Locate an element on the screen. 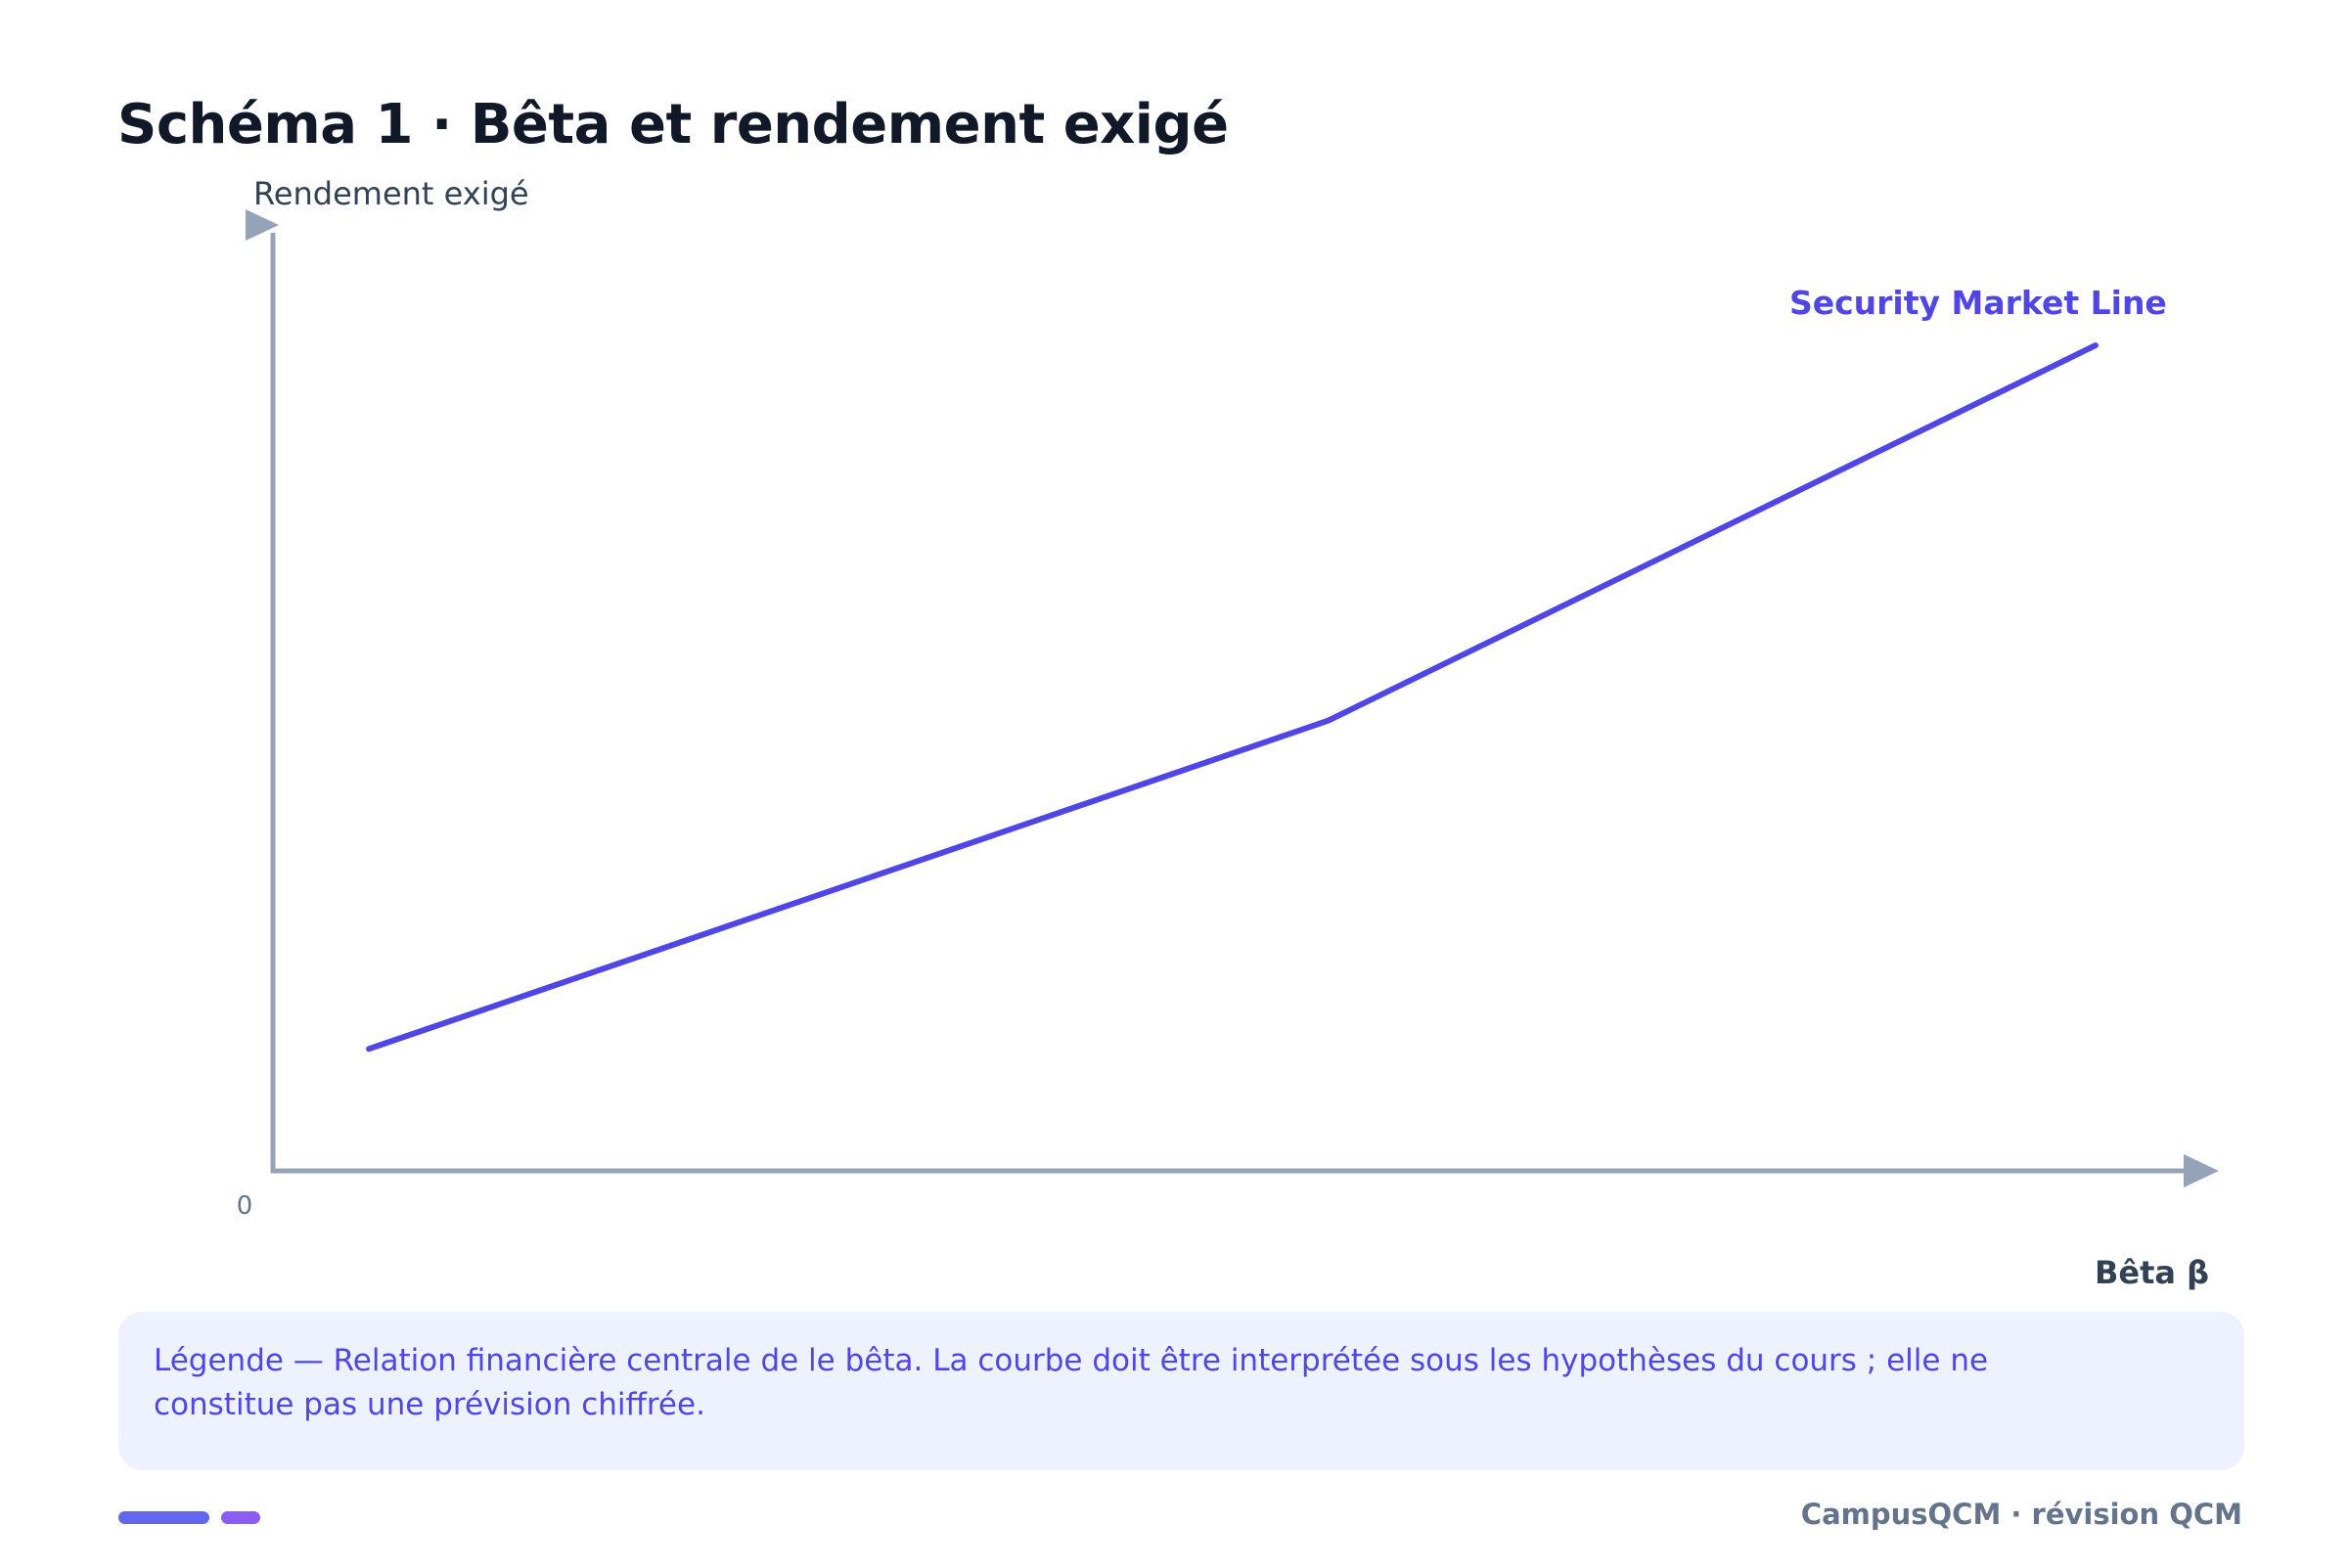 The width and height of the screenshot is (2348, 1568). y-axis is located at coordinates (262, 691).